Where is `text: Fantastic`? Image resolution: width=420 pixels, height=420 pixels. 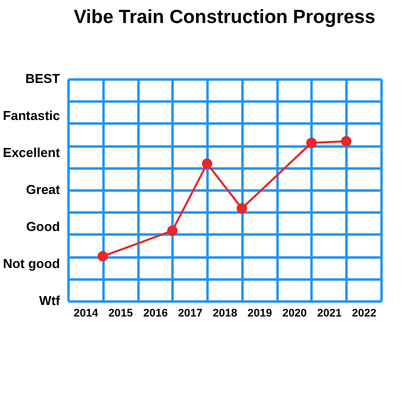
text: Fantastic is located at coordinates (31, 115).